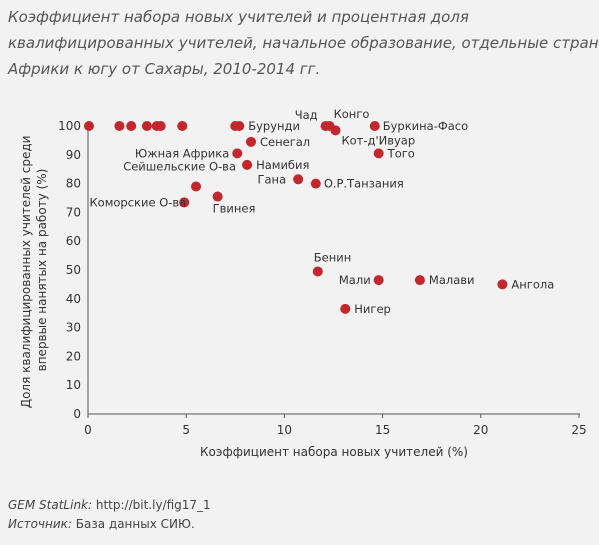 Image resolution: width=599 pixels, height=545 pixels. What do you see at coordinates (480, 430) in the screenshot?
I see `x-tick-label: 20` at bounding box center [480, 430].